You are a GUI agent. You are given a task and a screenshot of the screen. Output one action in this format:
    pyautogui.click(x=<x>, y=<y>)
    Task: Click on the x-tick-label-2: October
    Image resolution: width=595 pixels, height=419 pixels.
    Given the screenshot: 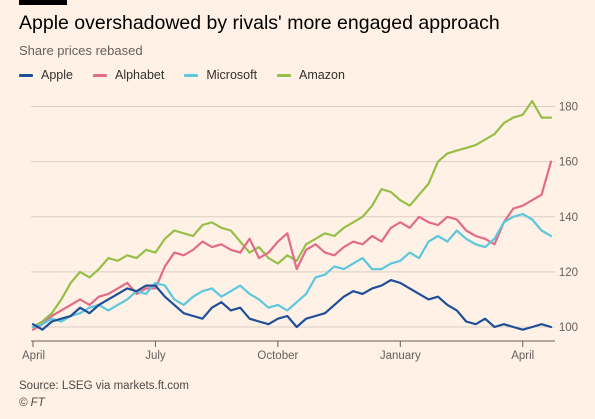 What is the action you would take?
    pyautogui.click(x=277, y=356)
    